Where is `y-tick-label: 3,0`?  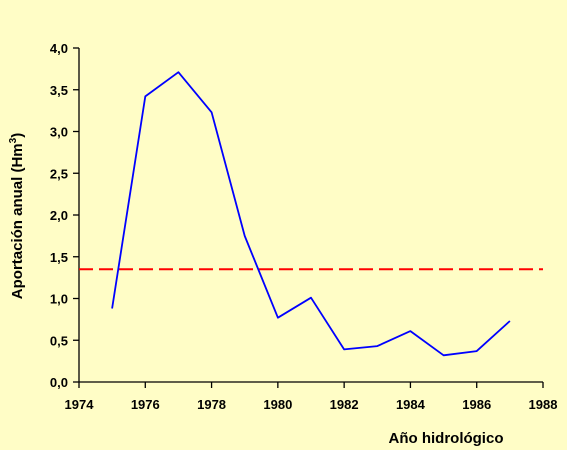
y-tick-label: 3,0 is located at coordinates (59, 132).